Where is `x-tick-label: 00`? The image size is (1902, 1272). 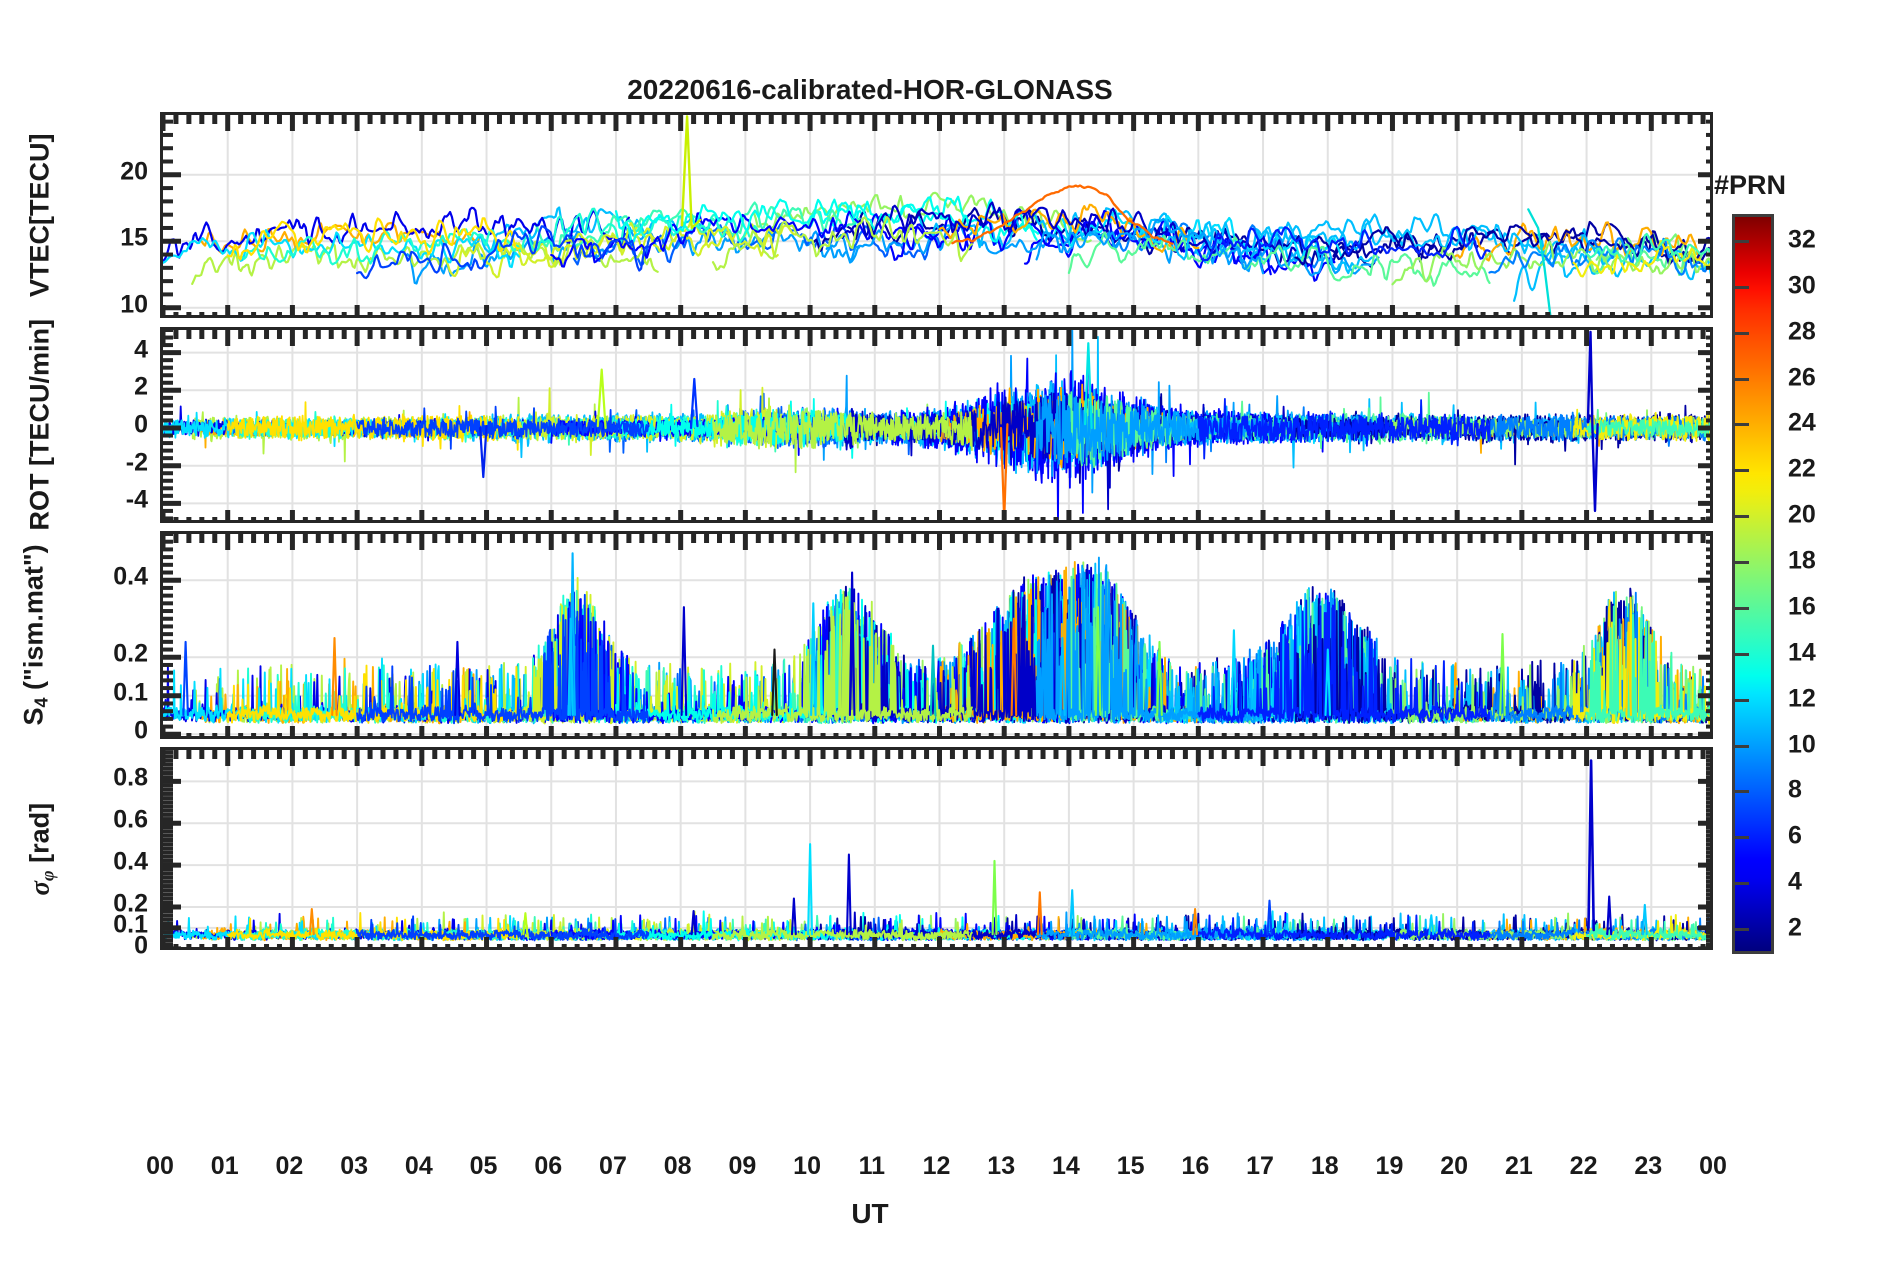
x-tick-label: 00 is located at coordinates (160, 1166).